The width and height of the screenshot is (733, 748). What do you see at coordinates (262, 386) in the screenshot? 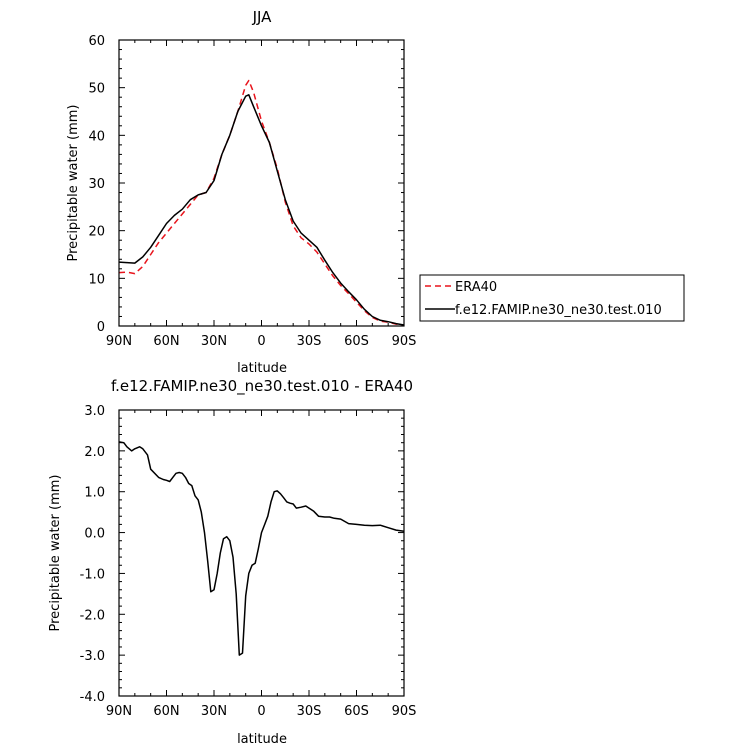
I see `chart-title-bottom: f.e12.FAMIP.ne30_ne30.test.010 - ERA40` at bounding box center [262, 386].